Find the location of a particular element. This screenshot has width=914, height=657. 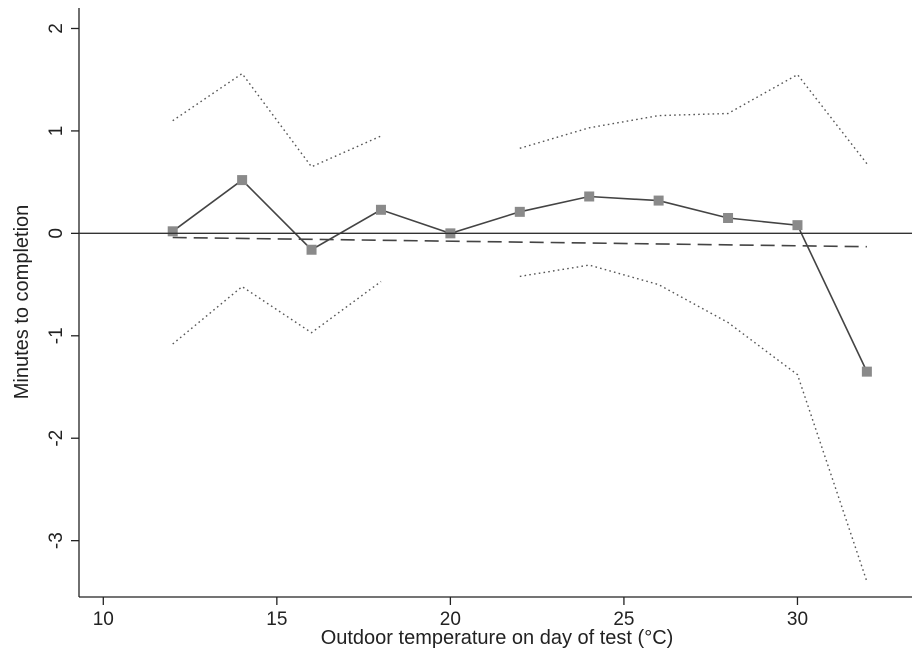

x-tick-label: 15 is located at coordinates (276, 619).